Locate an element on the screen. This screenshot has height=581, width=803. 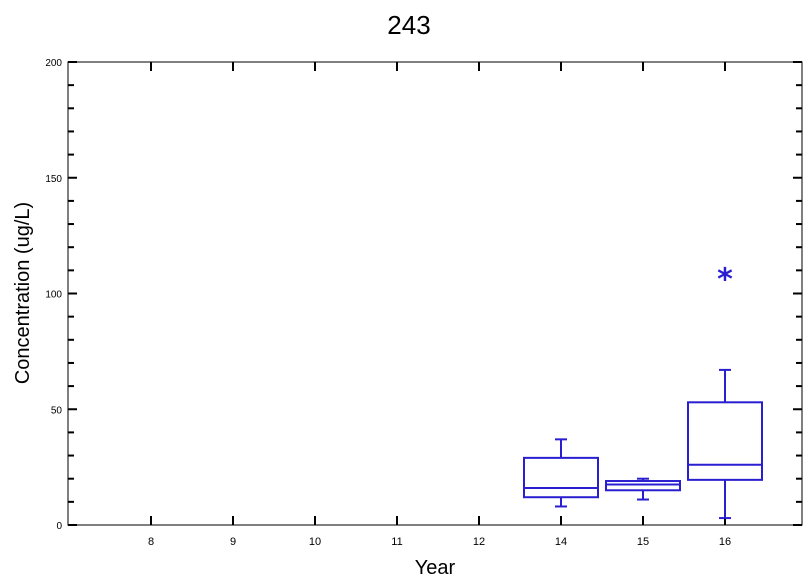
x-axis-label: Year is located at coordinates (435, 568).